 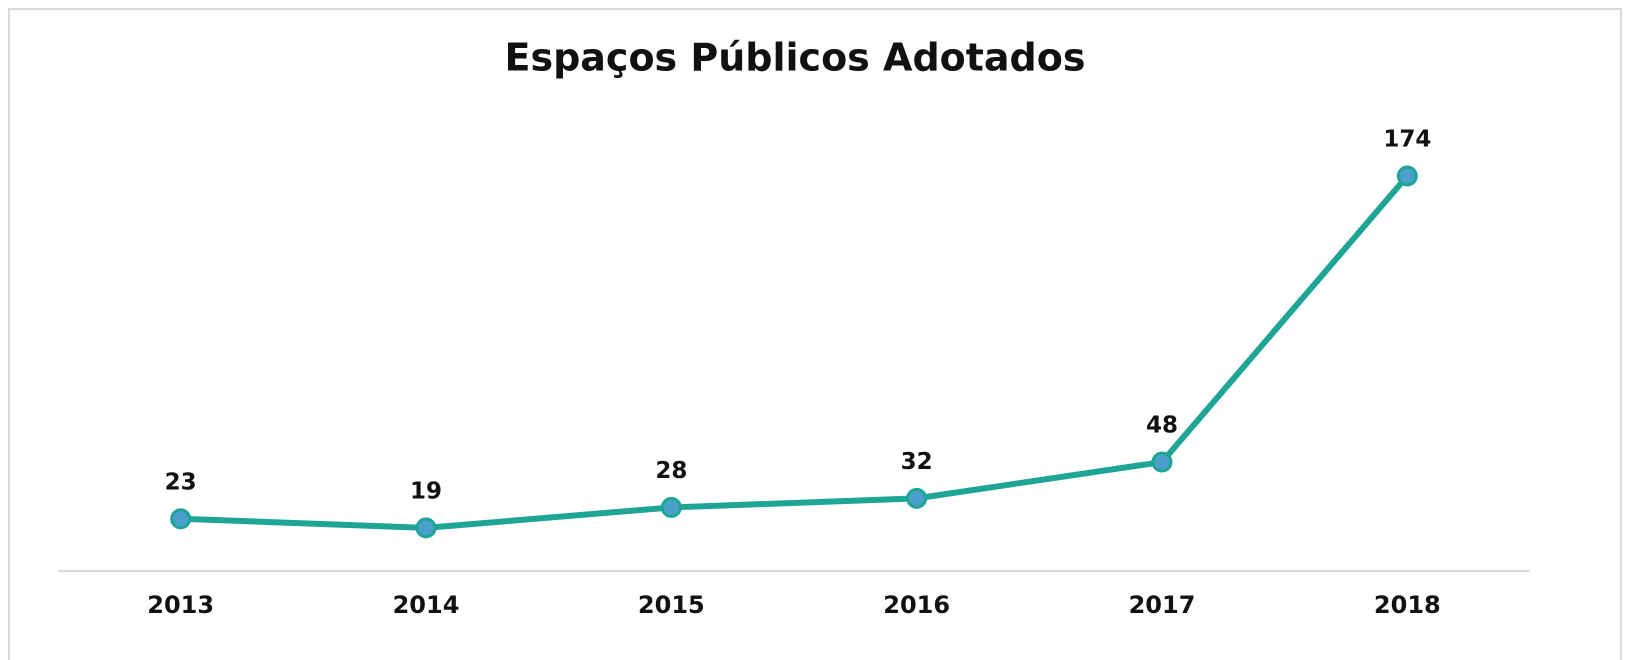 What do you see at coordinates (917, 462) in the screenshot?
I see `data-label: 32` at bounding box center [917, 462].